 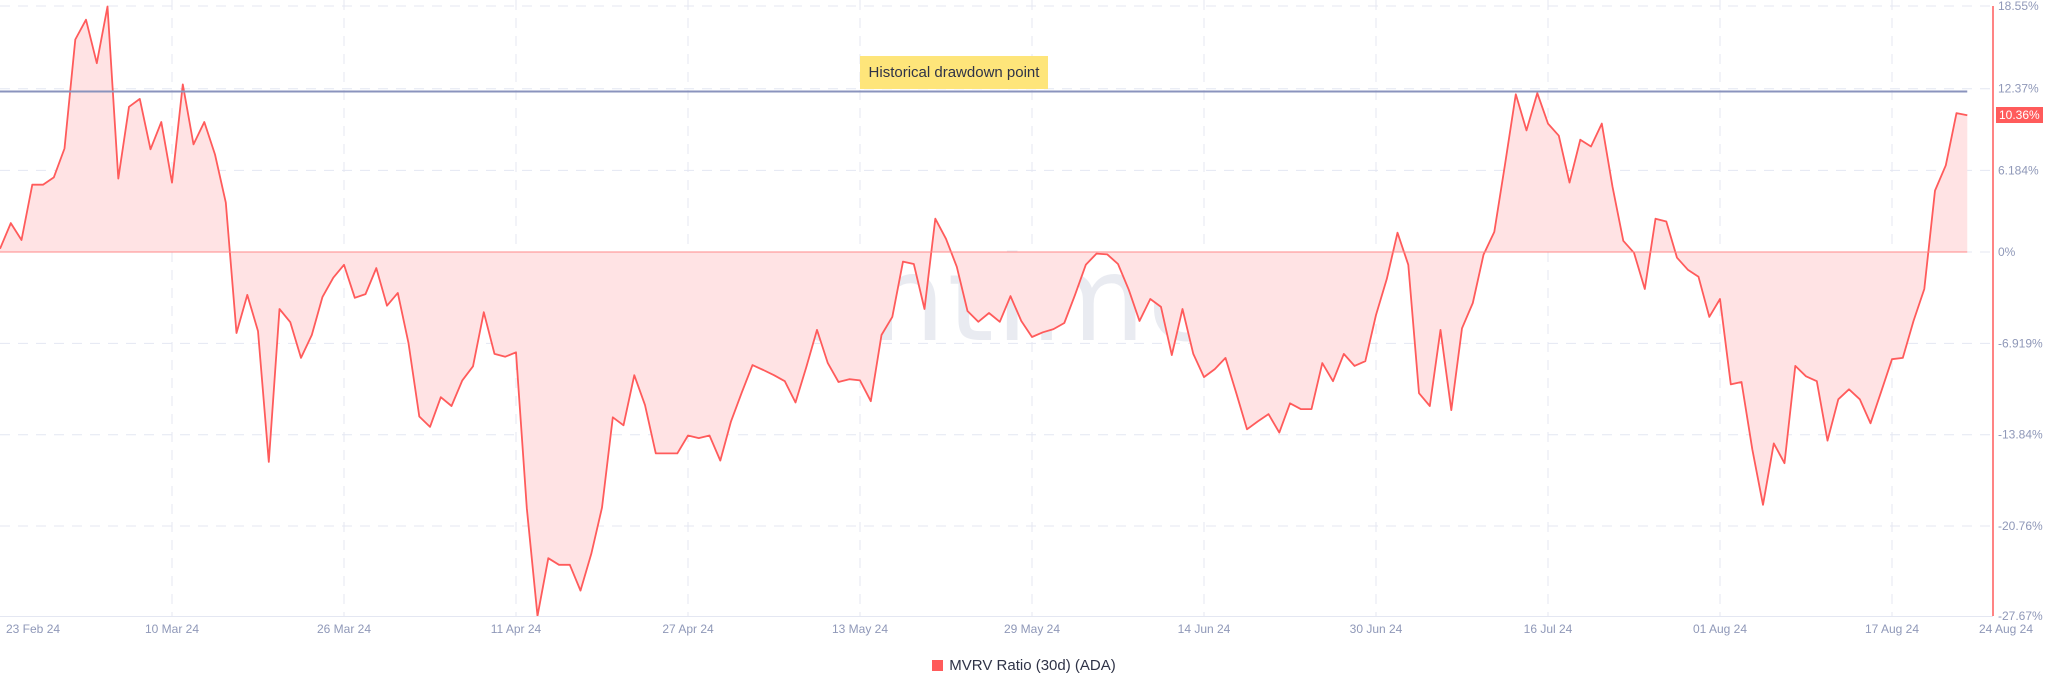 What do you see at coordinates (1720, 629) in the screenshot?
I see `x-tick-label: 01 Aug 24` at bounding box center [1720, 629].